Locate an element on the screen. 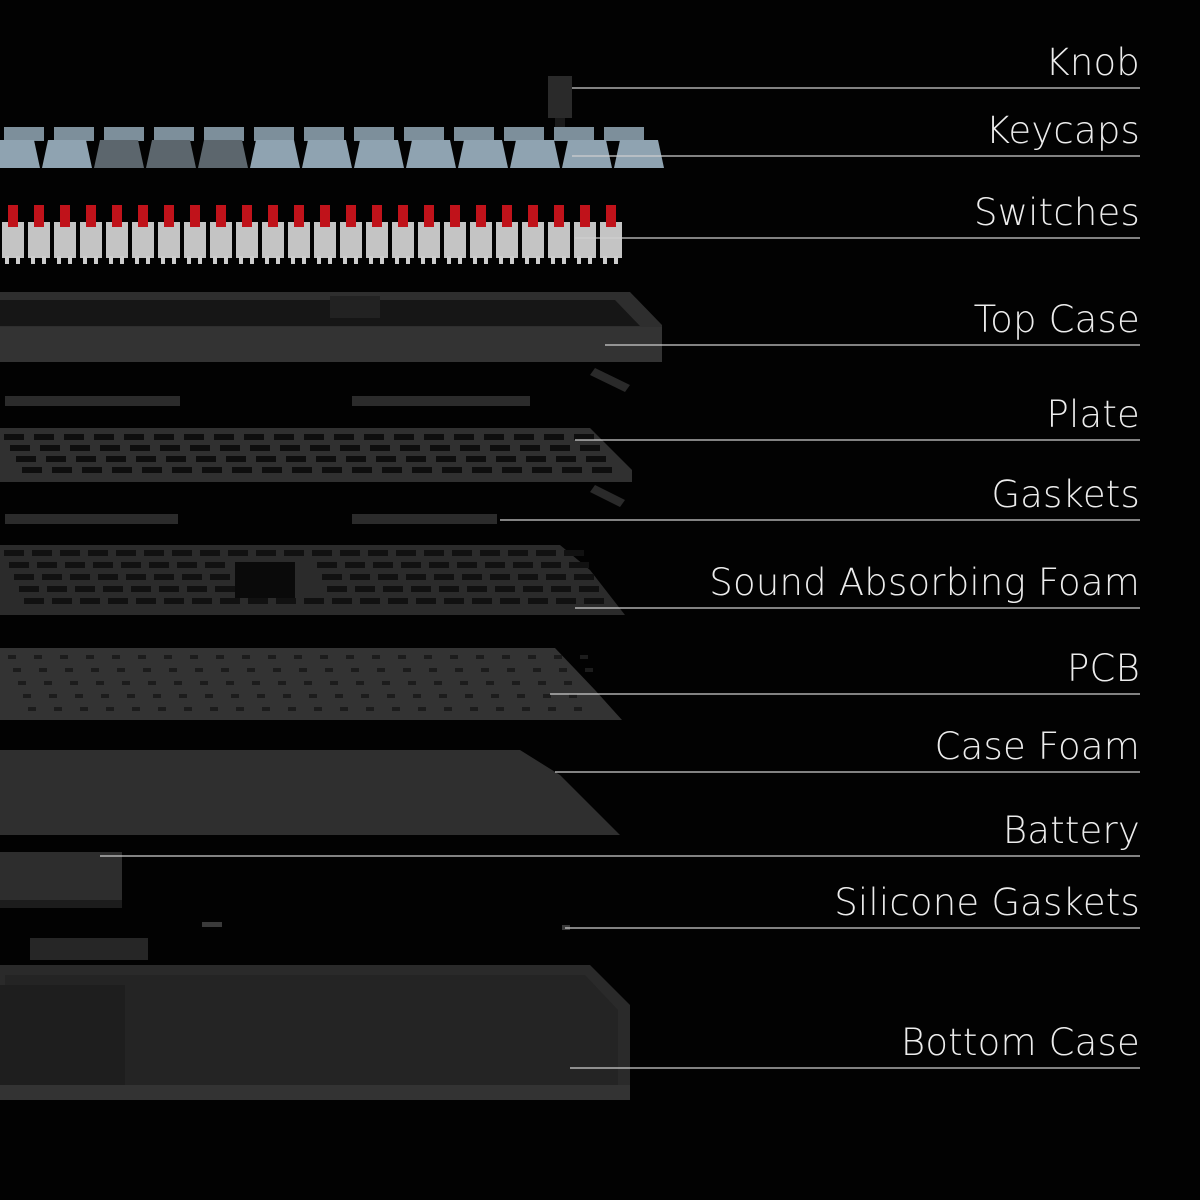 The height and width of the screenshot is (1200, 1200). bottom-case-part is located at coordinates (315, 1032).